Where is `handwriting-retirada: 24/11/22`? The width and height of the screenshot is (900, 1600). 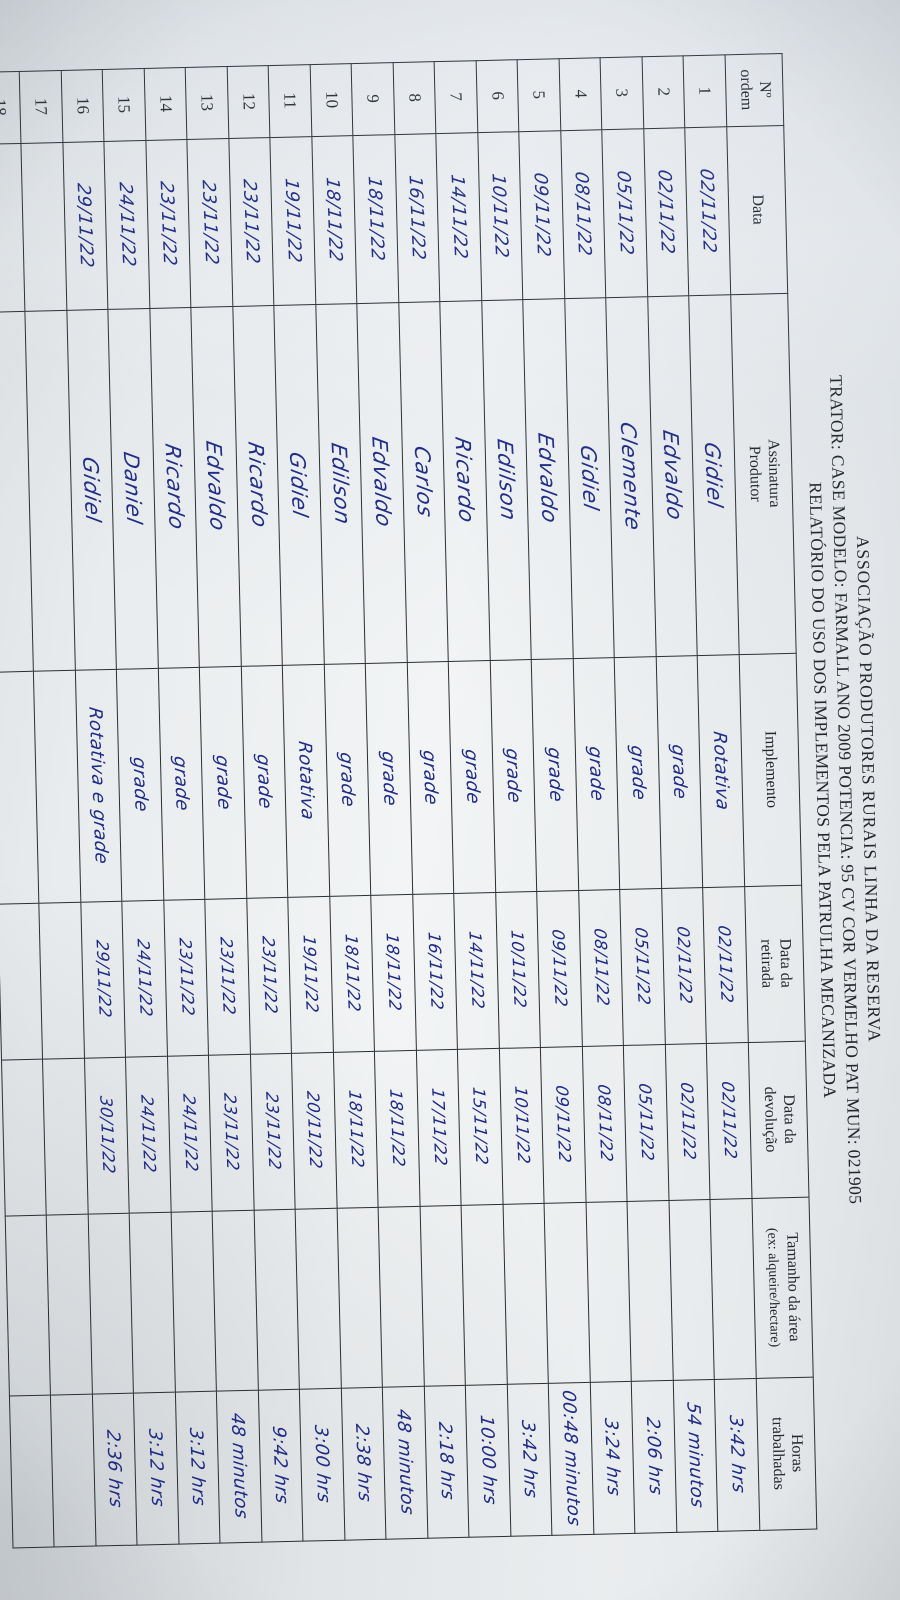
handwriting-retirada: 24/11/22 is located at coordinates (145, 978).